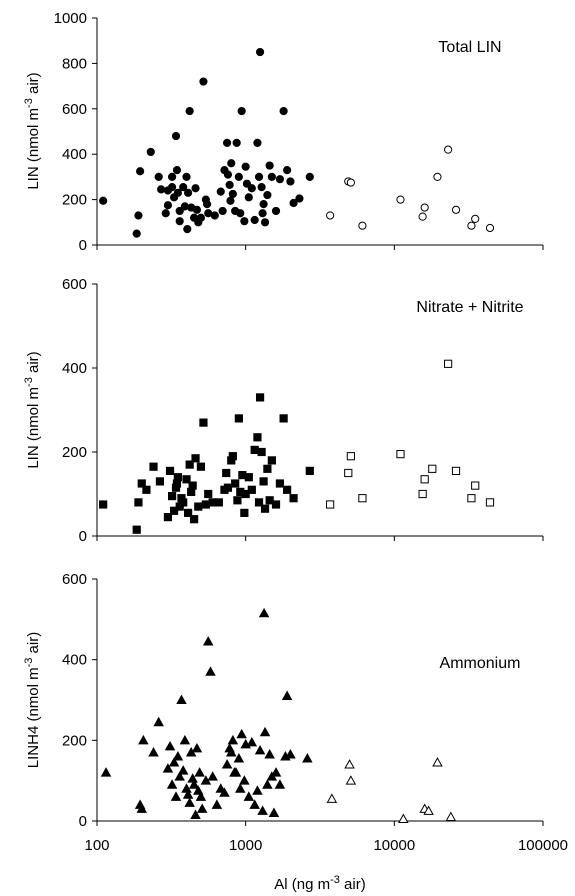 The image size is (575, 896). What do you see at coordinates (32, 130) in the screenshot?
I see `y-axis-label: LIN (nmol m-3 air)` at bounding box center [32, 130].